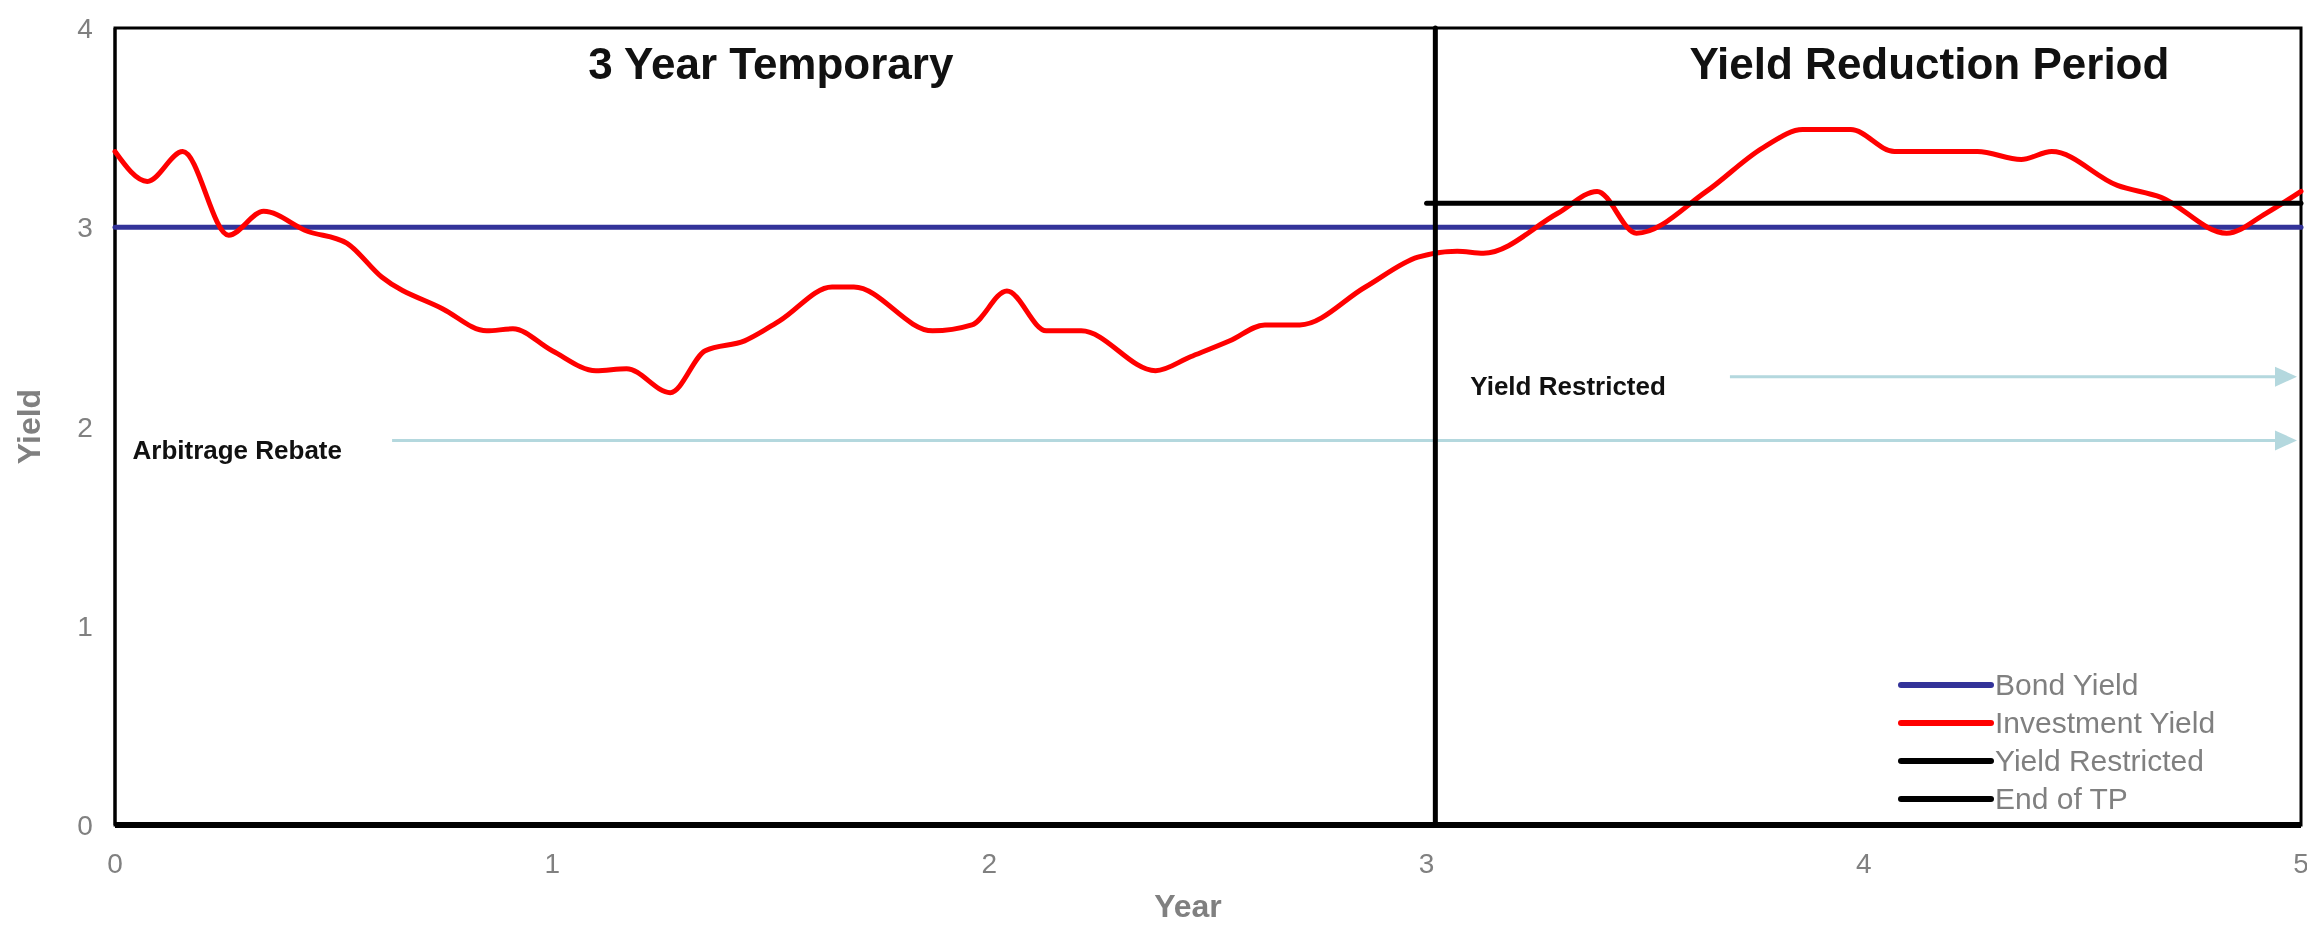  What do you see at coordinates (85, 626) in the screenshot?
I see `y-tick-label: 1` at bounding box center [85, 626].